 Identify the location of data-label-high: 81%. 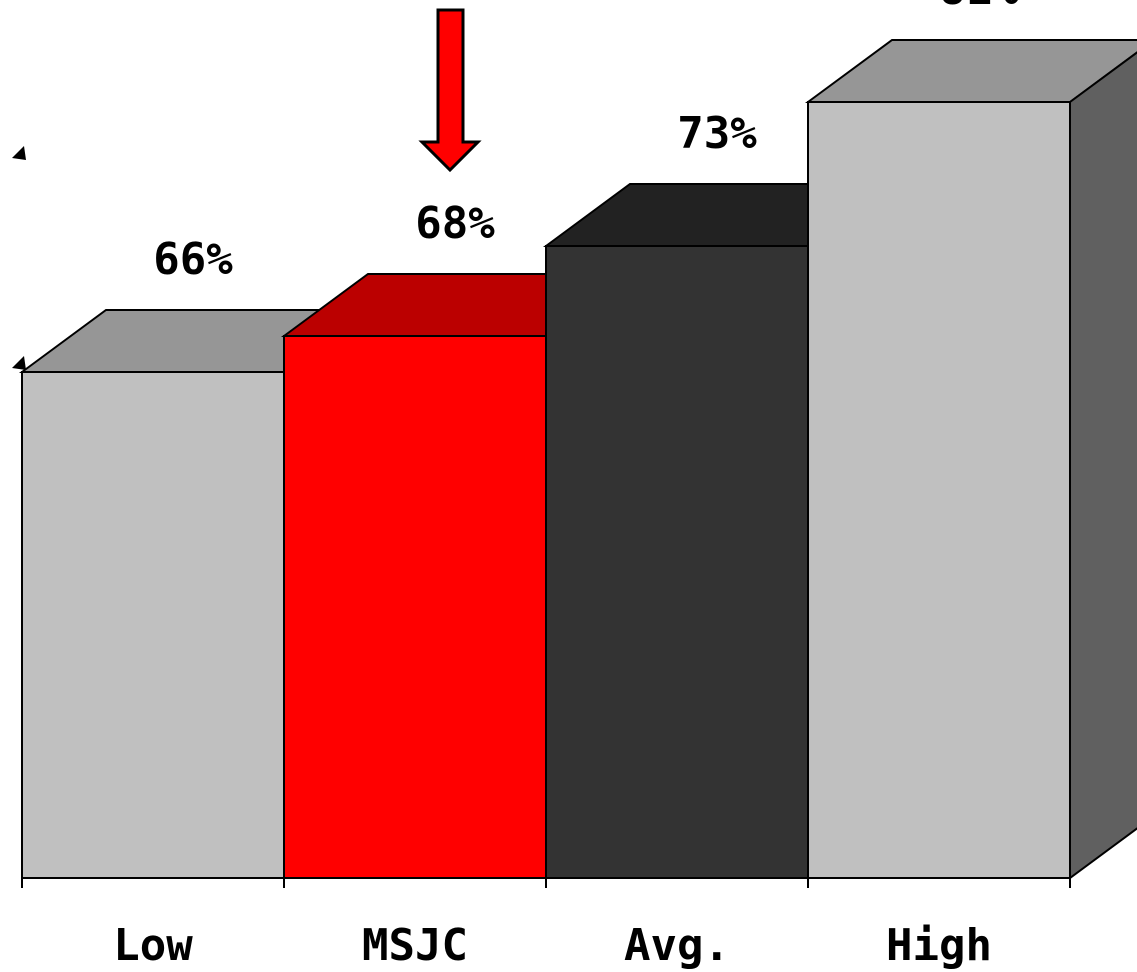
(979, 7).